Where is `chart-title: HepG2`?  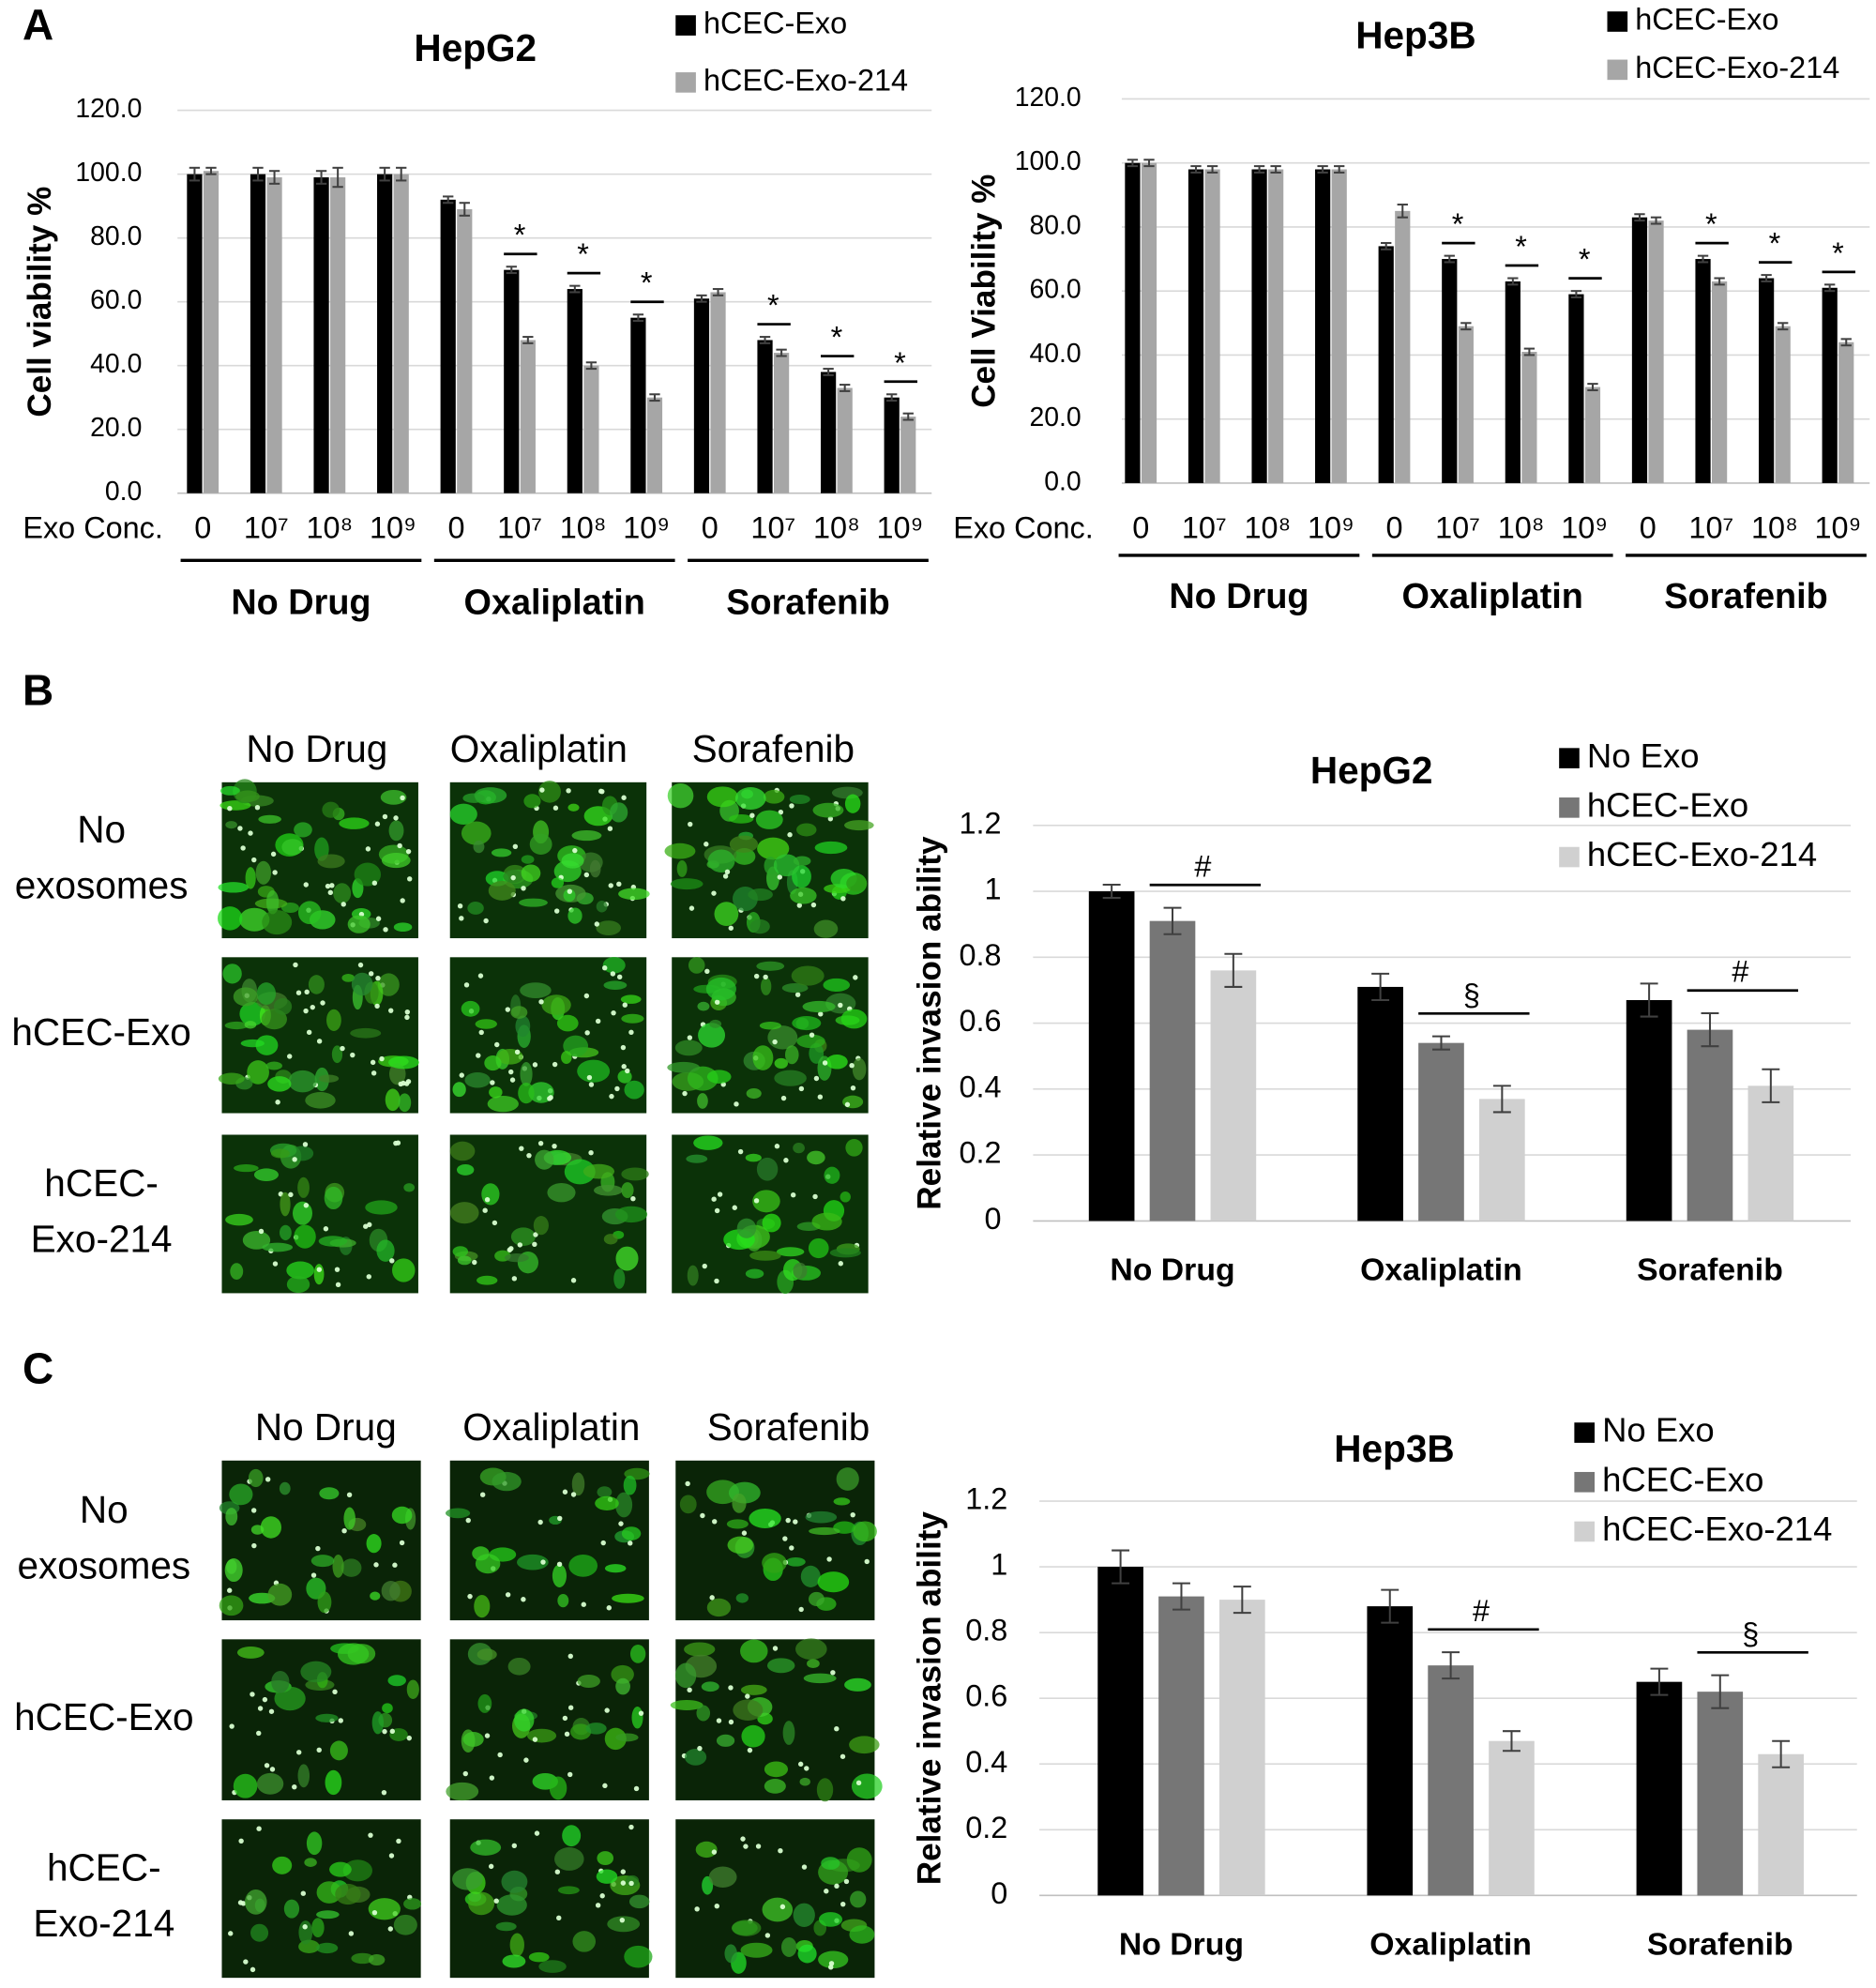
chart-title: HepG2 is located at coordinates (1371, 770).